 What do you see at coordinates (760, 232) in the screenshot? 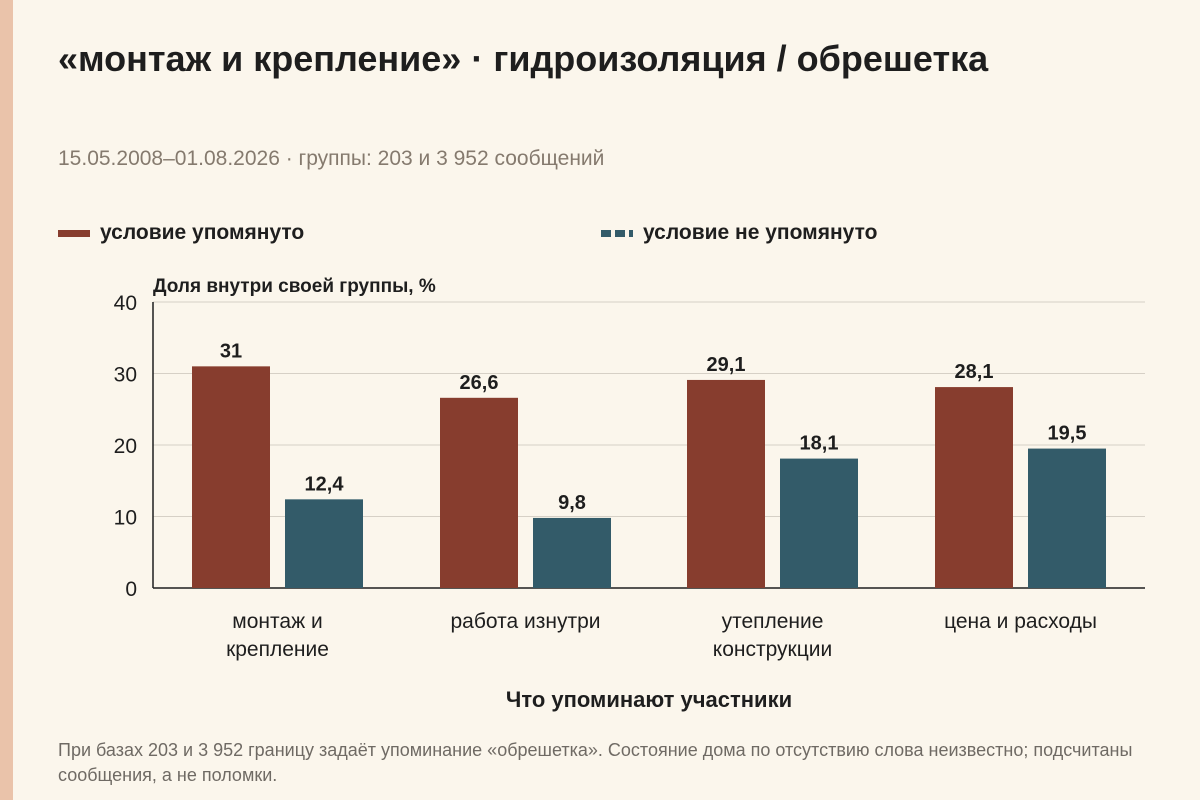
I see `legend-label-not-mentioned: условие не упомянуто` at bounding box center [760, 232].